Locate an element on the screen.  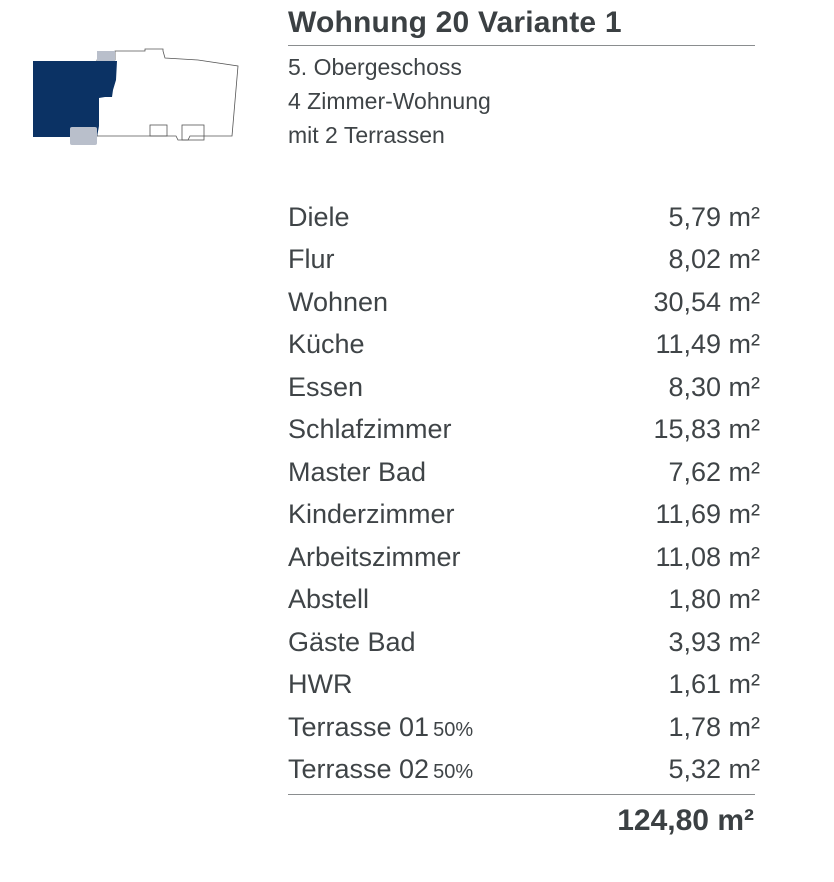
room-name: Flur is located at coordinates (311, 259).